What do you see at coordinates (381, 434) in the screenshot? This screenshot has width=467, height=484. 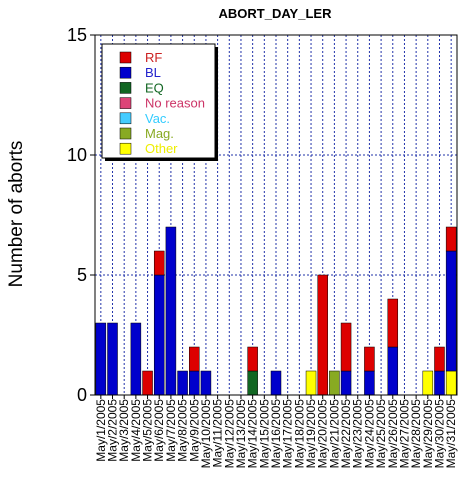 I see `x-tick-label: May/25/2005` at bounding box center [381, 434].